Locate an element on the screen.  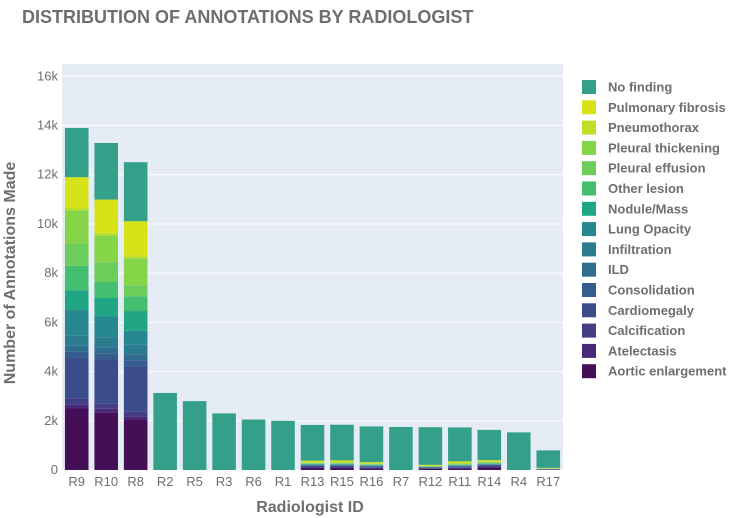
bar-stack-r7 is located at coordinates (401, 448).